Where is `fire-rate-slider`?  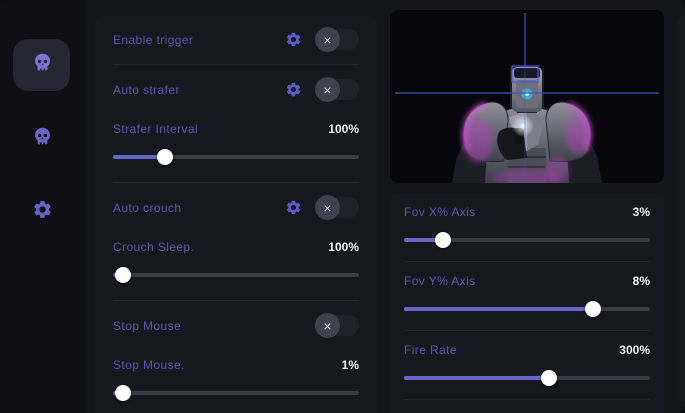 fire-rate-slider is located at coordinates (527, 378).